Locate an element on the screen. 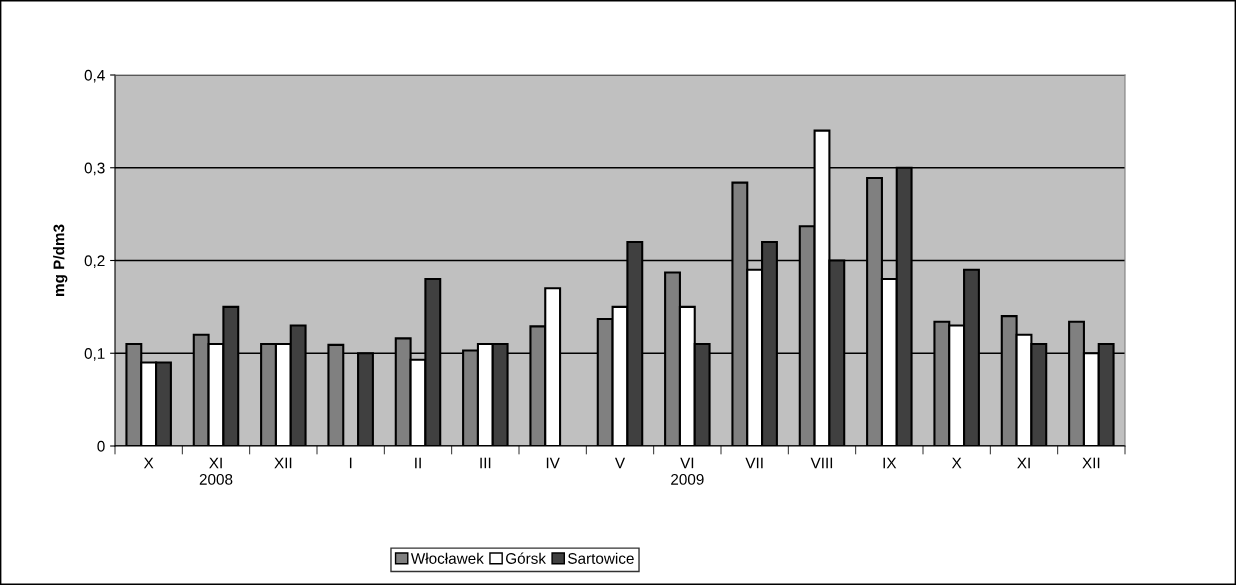 This screenshot has height=585, width=1236. legend-label: Sartowice is located at coordinates (601, 558).